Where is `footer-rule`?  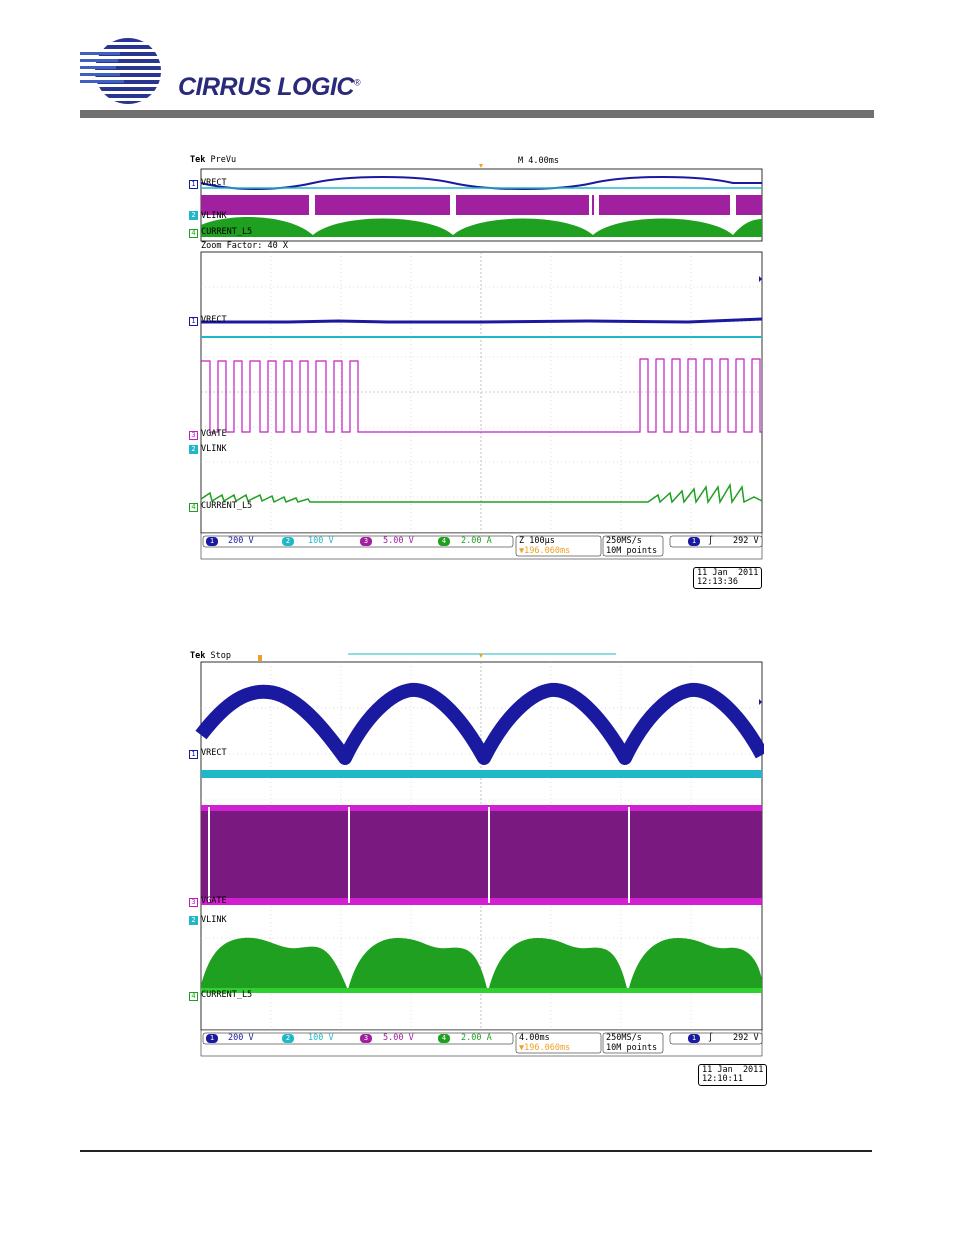
footer-rule is located at coordinates (476, 1151).